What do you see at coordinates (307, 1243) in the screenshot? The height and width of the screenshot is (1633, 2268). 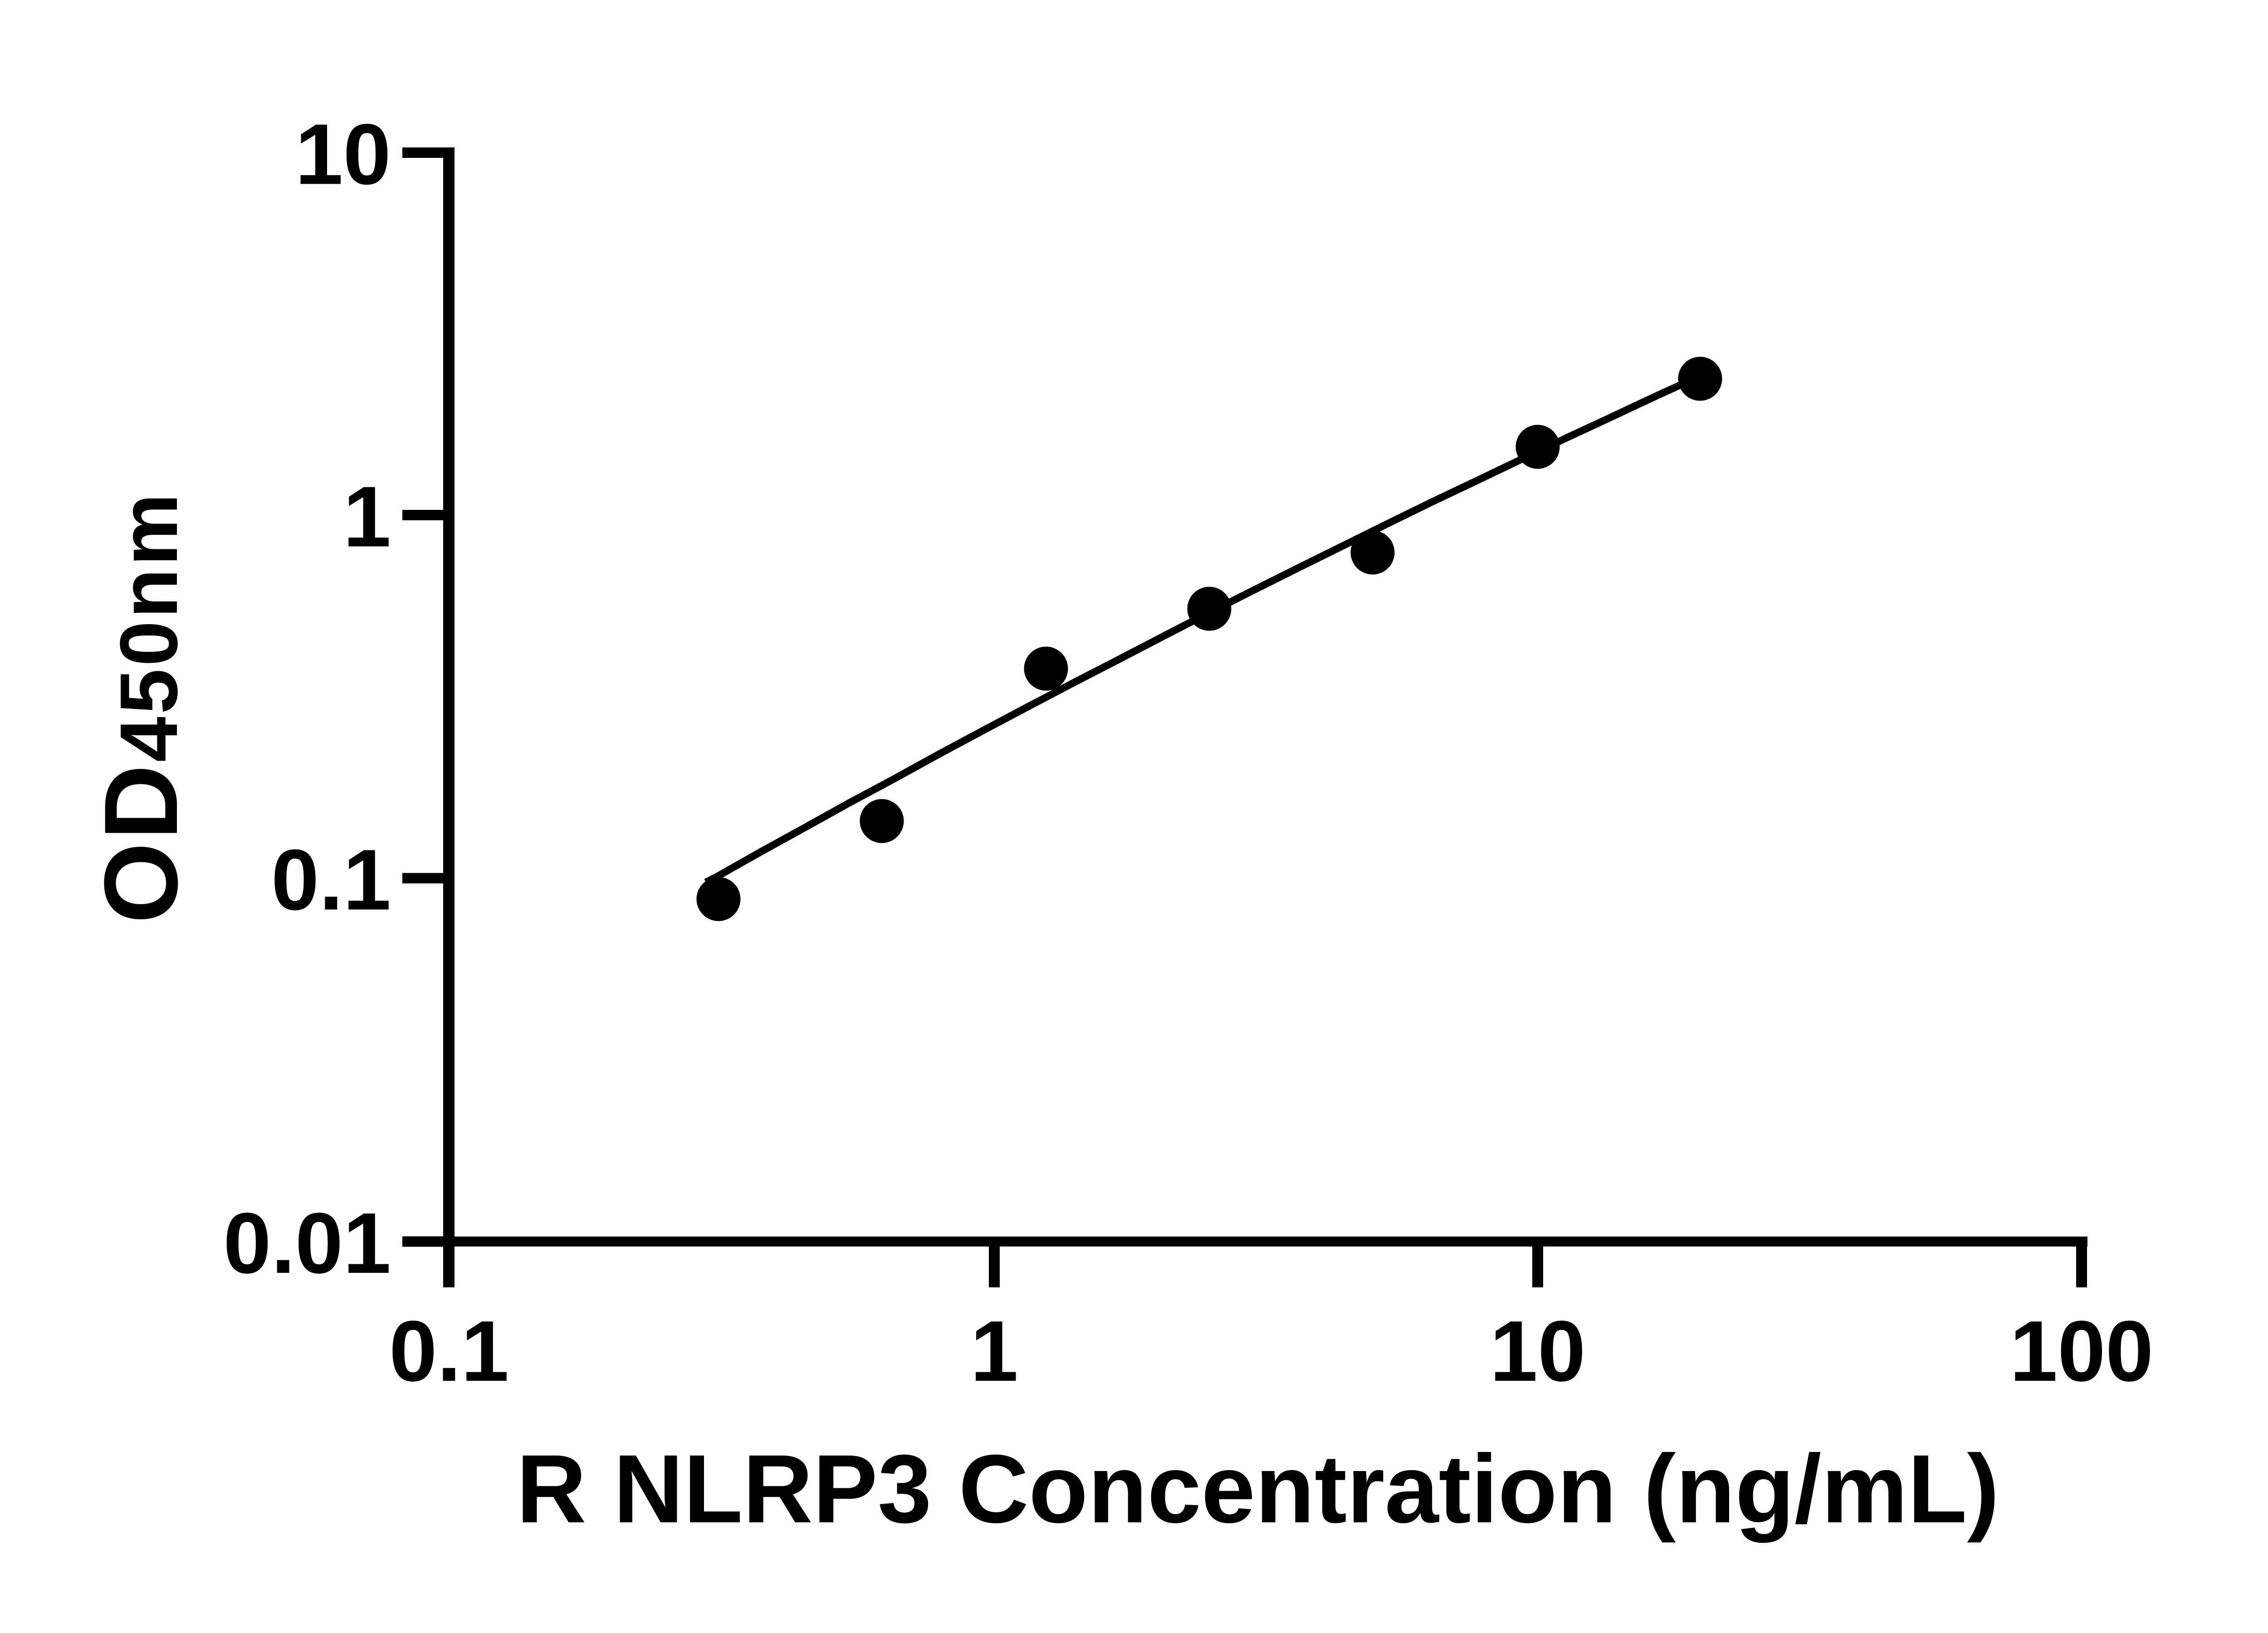 I see `svg-text: 0.01` at bounding box center [307, 1243].